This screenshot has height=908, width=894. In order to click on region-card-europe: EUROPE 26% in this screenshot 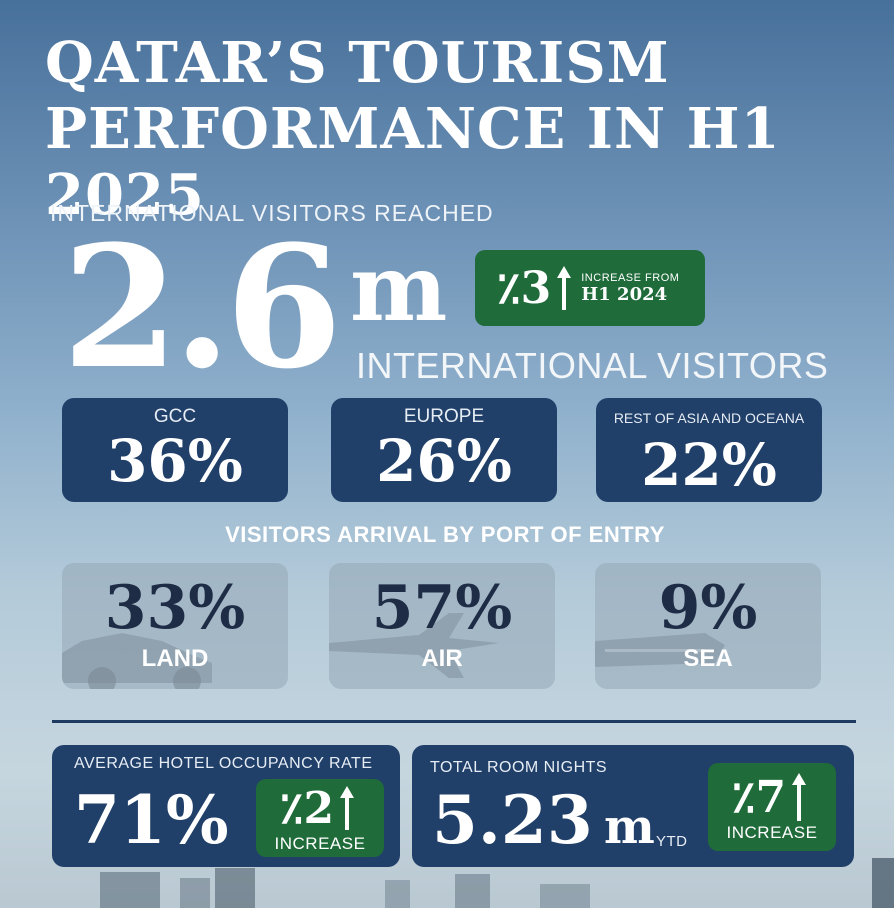, I will do `click(444, 450)`.